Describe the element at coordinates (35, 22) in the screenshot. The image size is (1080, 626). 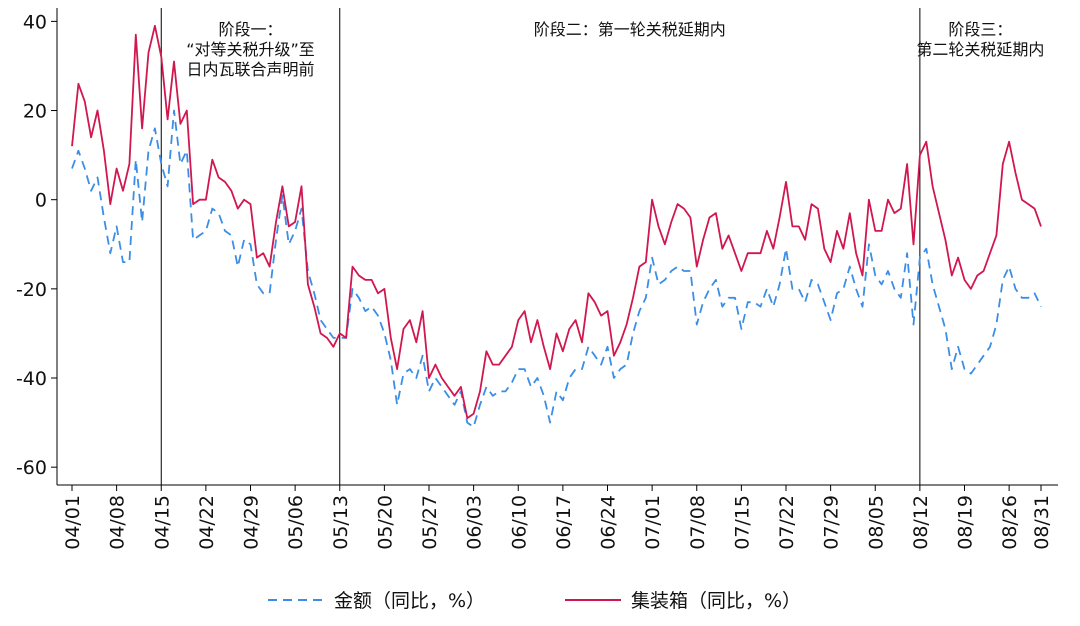
I see `y-tick-label: 40` at that location.